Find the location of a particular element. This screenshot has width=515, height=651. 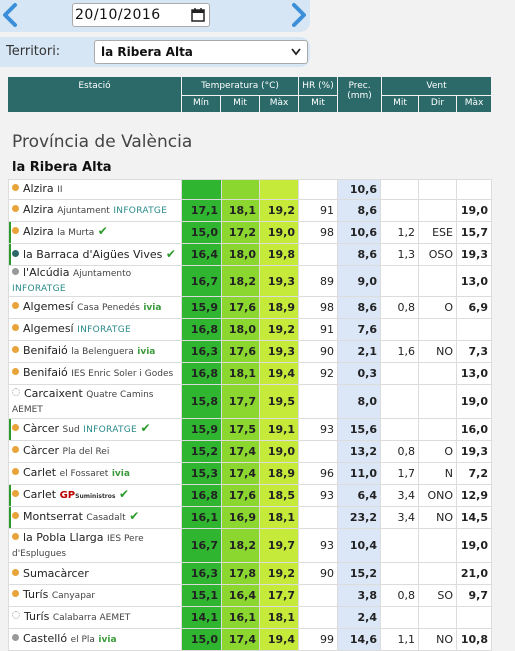

wind-mit-cell is located at coordinates (399, 573).